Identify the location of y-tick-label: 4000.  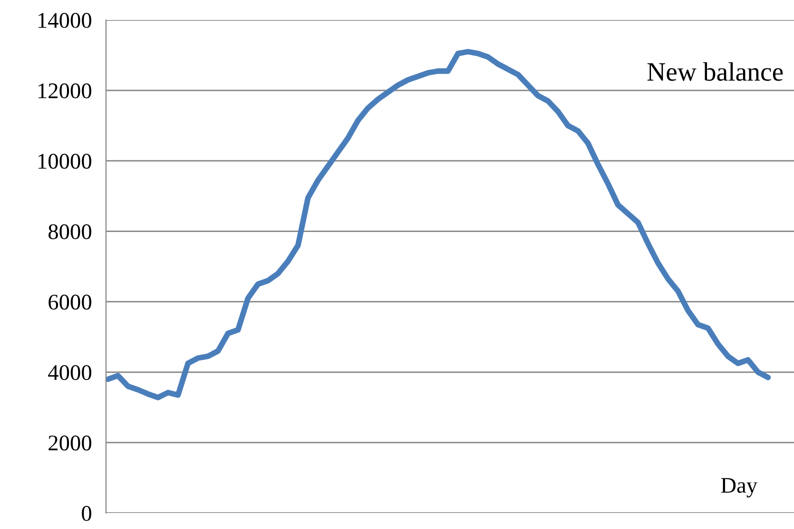
(70, 372).